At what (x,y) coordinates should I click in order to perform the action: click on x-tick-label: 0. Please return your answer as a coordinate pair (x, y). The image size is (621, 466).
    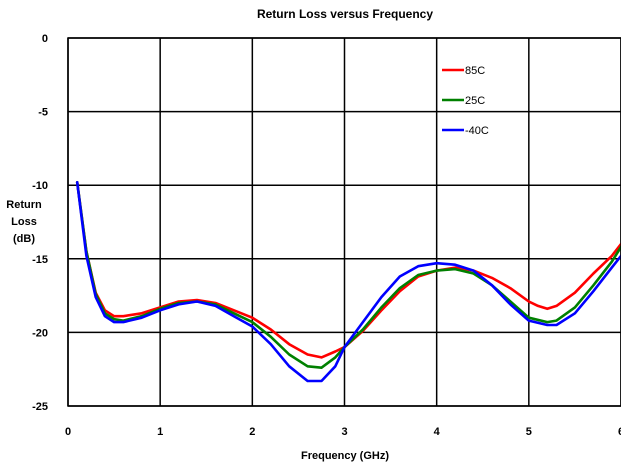
    Looking at the image, I should click on (68, 432).